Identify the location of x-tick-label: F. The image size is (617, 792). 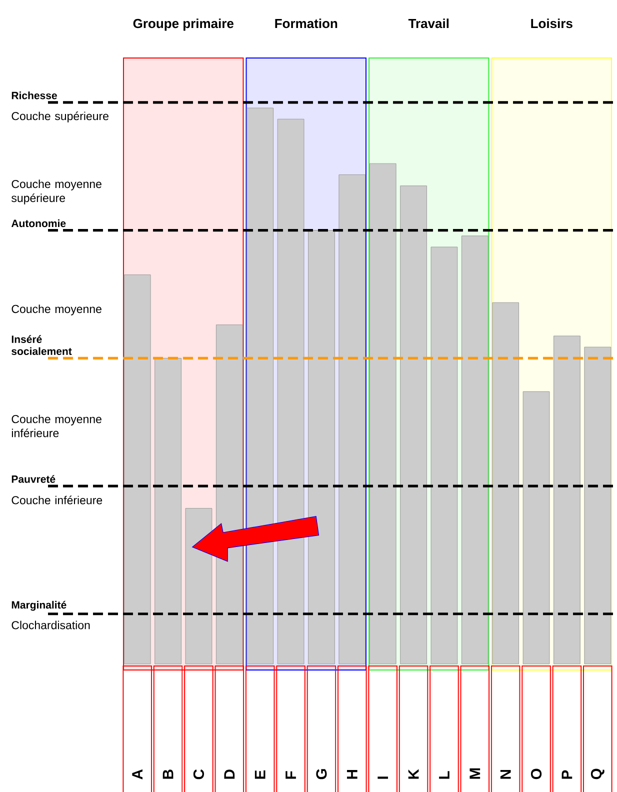
(291, 775).